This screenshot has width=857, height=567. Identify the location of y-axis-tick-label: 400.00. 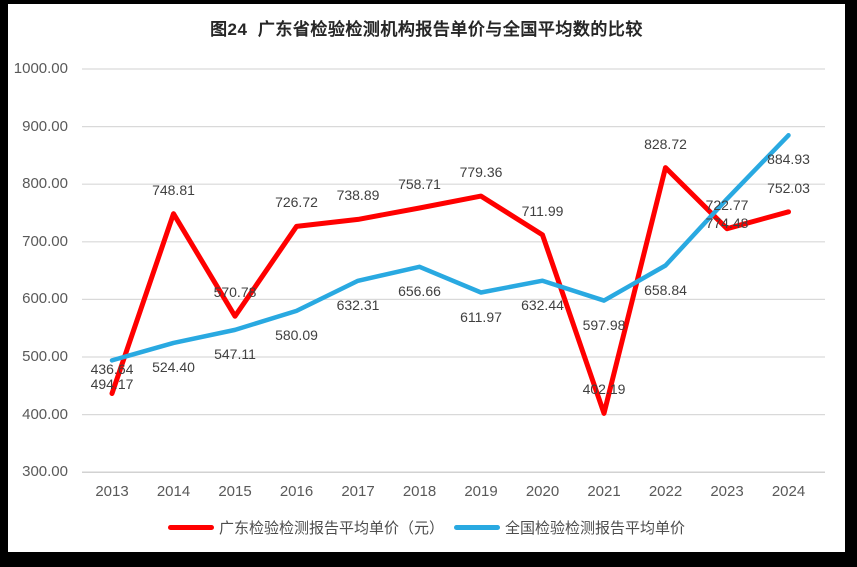
(45, 414).